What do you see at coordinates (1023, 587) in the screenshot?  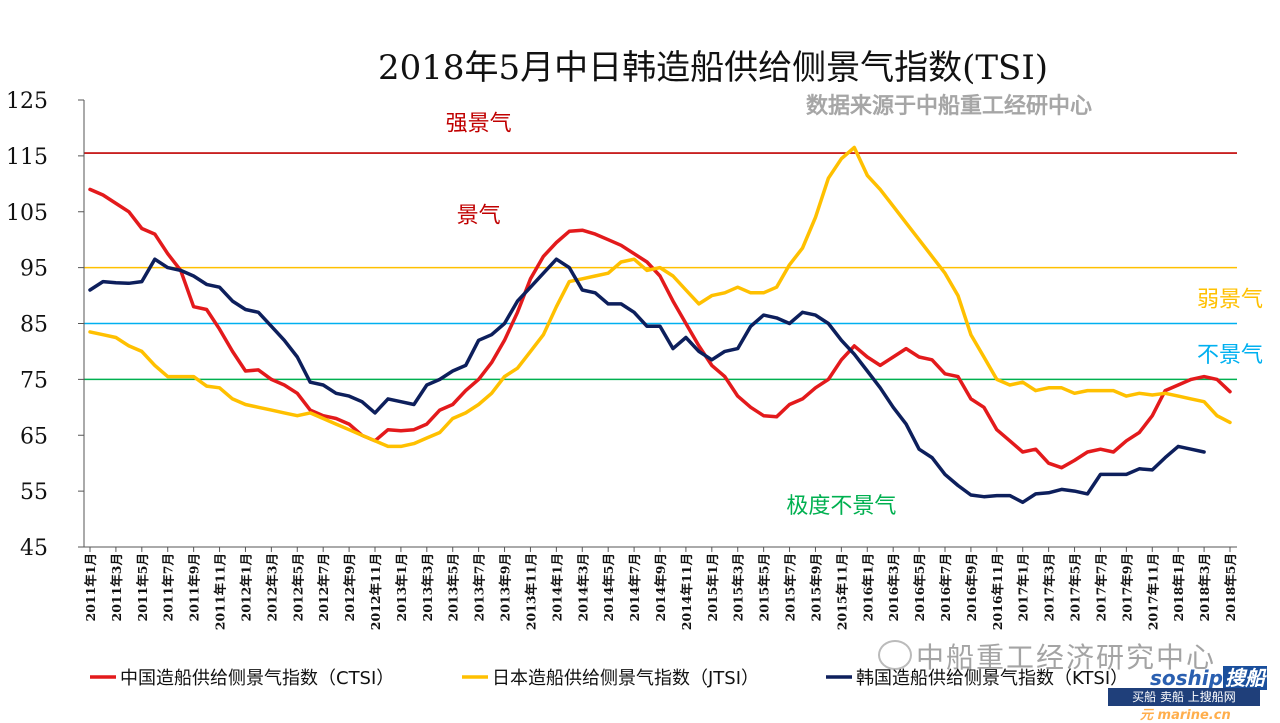 I see `x-tick-label: 2017年1月` at bounding box center [1023, 587].